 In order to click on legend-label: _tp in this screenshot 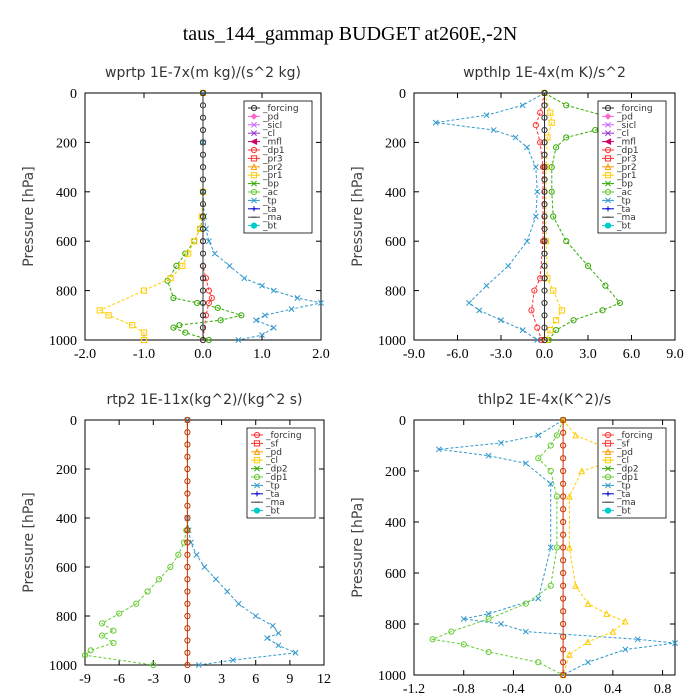, I will do `click(623, 201)`.